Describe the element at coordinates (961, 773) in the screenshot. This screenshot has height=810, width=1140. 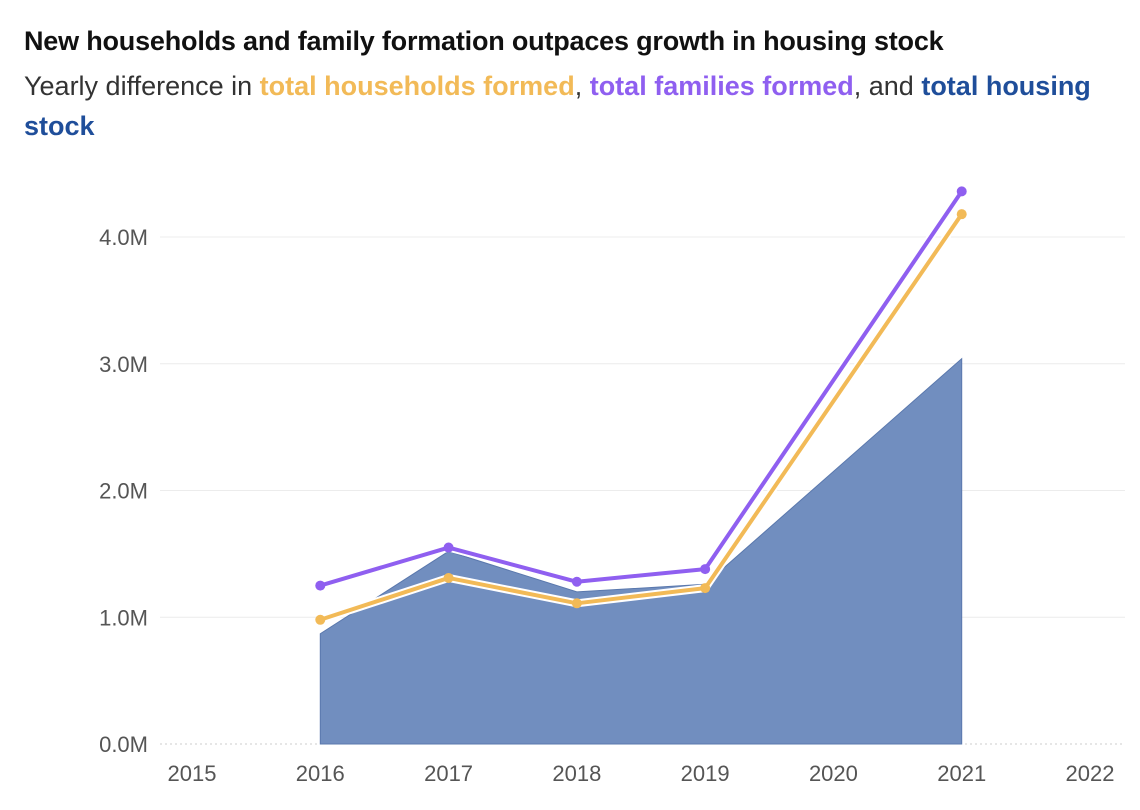
I see `x-tick-label: 2021` at that location.